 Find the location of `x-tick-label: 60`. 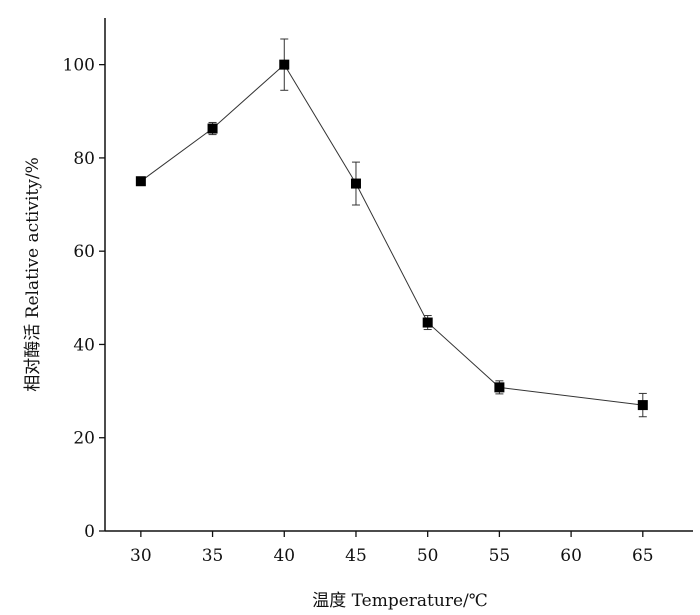

x-tick-label: 60 is located at coordinates (571, 556).